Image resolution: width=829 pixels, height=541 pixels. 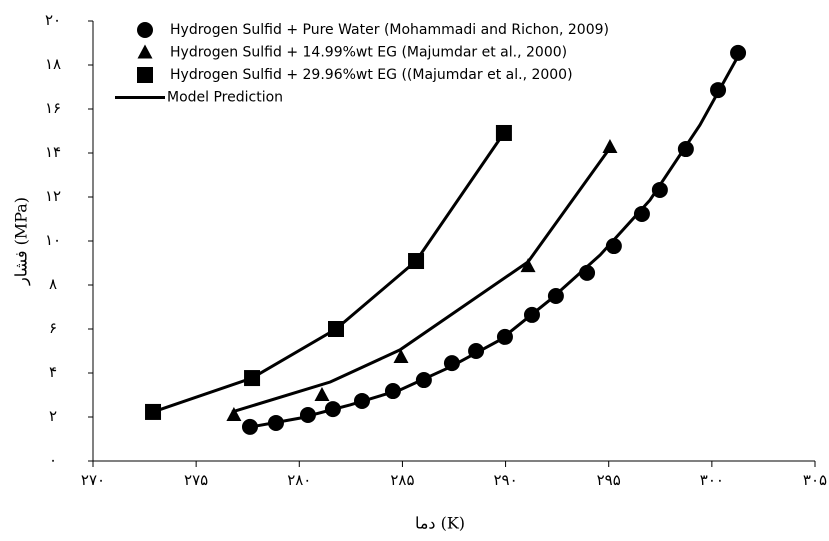 What do you see at coordinates (53, 152) in the screenshot?
I see `y-tick-label: ۱۴` at bounding box center [53, 152].